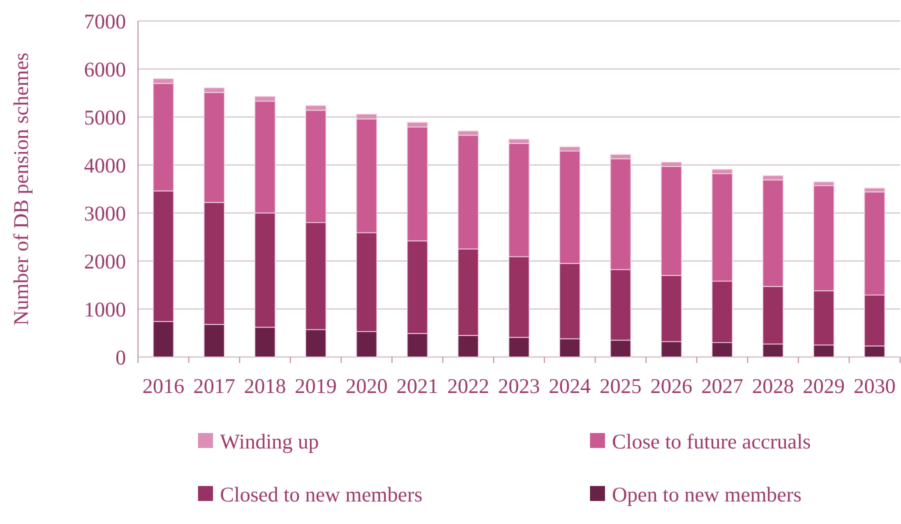  I want to click on y-tick-label: 2000, so click(105, 261).